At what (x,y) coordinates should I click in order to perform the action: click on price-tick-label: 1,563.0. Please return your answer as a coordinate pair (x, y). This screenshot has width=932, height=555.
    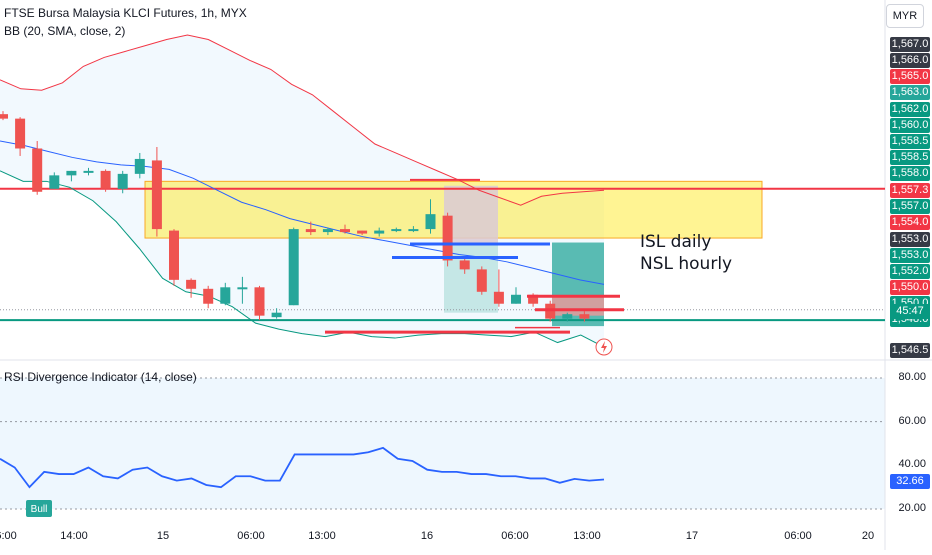
    Looking at the image, I should click on (910, 92).